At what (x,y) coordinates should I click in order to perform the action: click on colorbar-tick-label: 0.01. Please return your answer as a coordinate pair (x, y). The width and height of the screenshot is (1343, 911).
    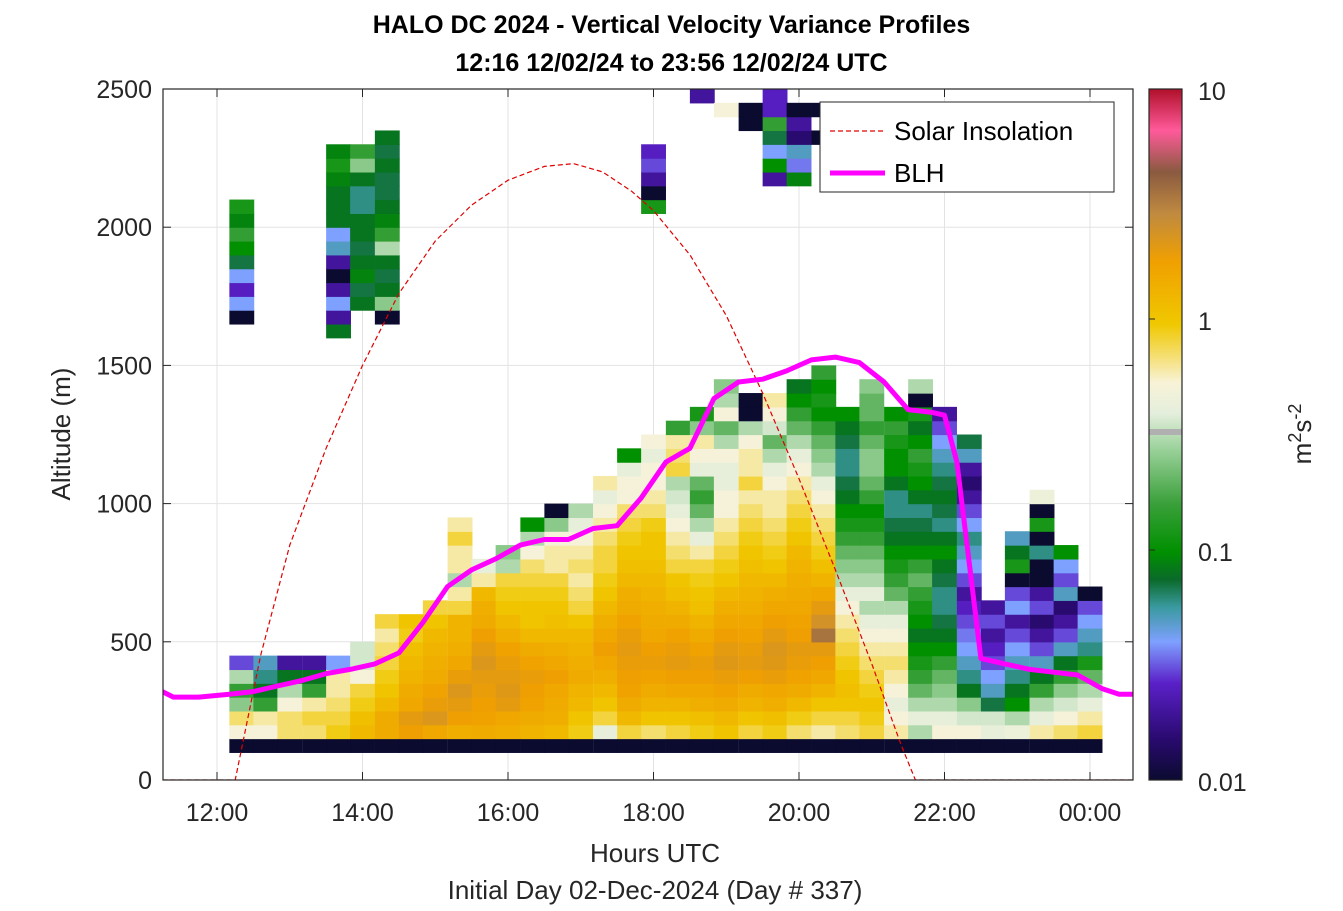
    Looking at the image, I should click on (1222, 783).